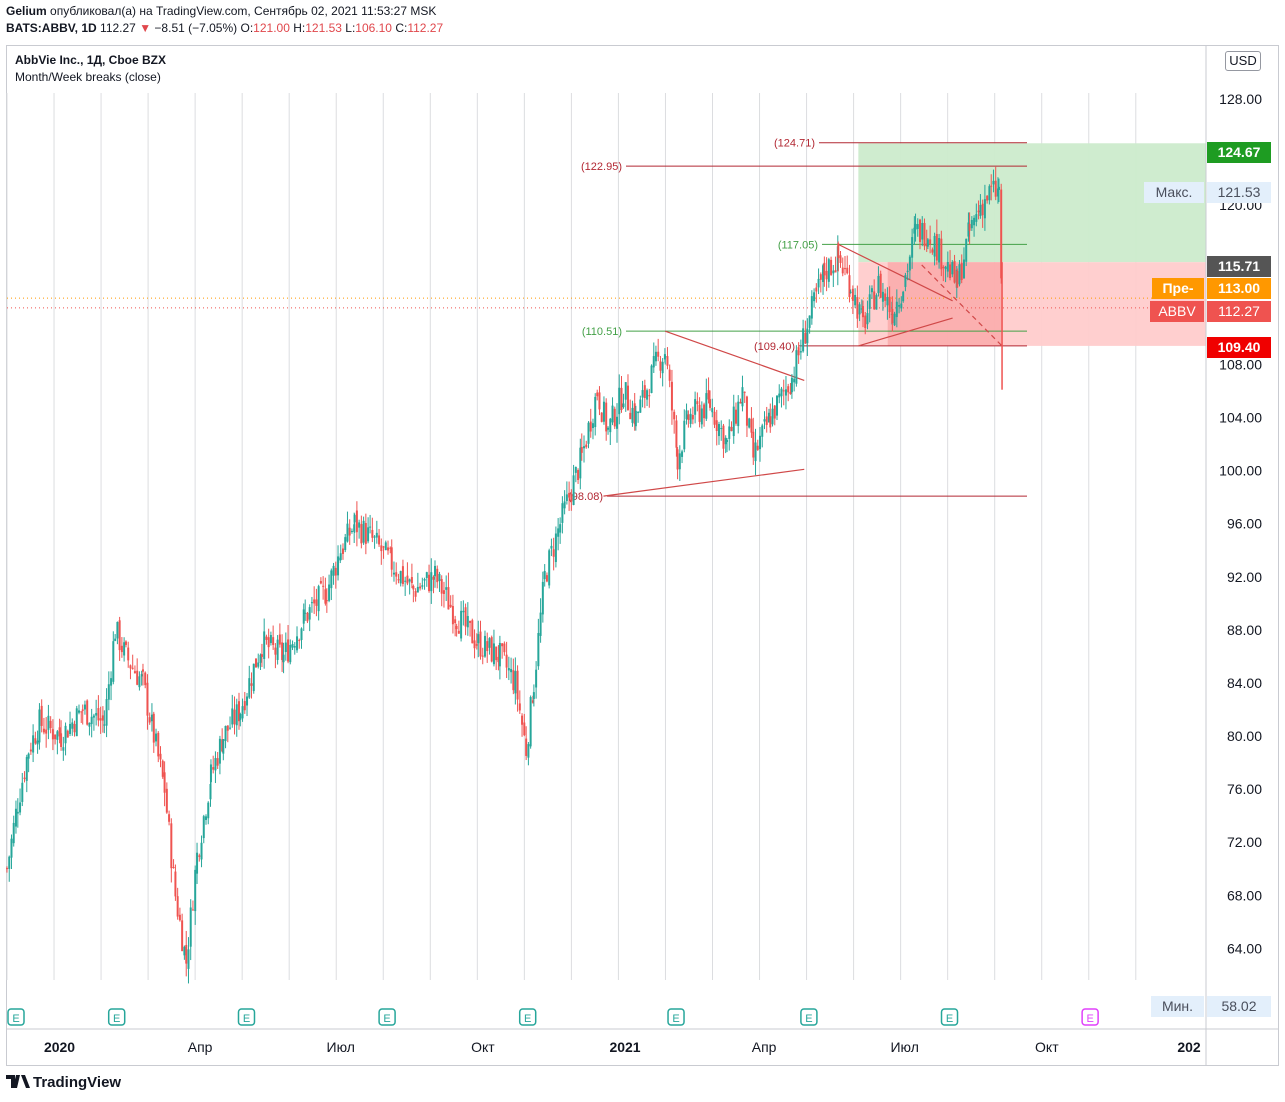  What do you see at coordinates (425, 28) in the screenshot?
I see `close-value: 112.27` at bounding box center [425, 28].